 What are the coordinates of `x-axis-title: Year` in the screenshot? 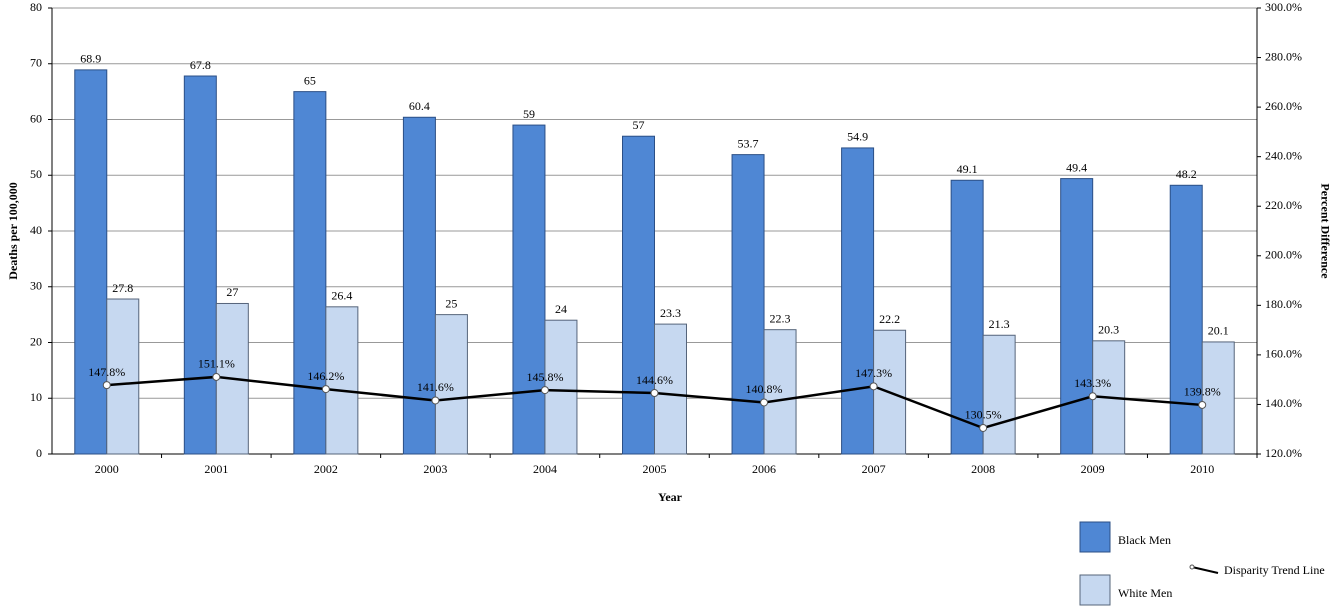 It's located at (670, 497).